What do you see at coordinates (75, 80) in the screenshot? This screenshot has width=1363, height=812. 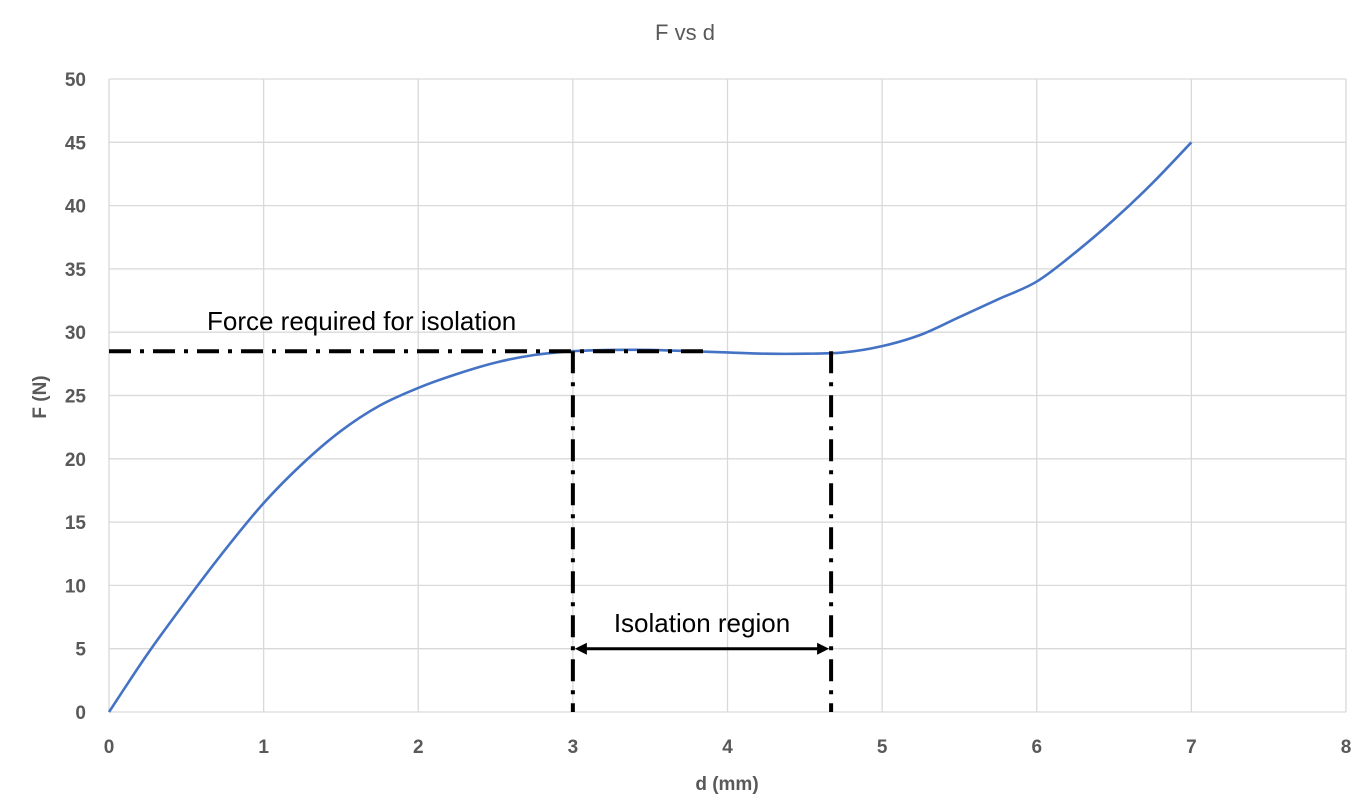 I see `y-tick-label: 50` at bounding box center [75, 80].